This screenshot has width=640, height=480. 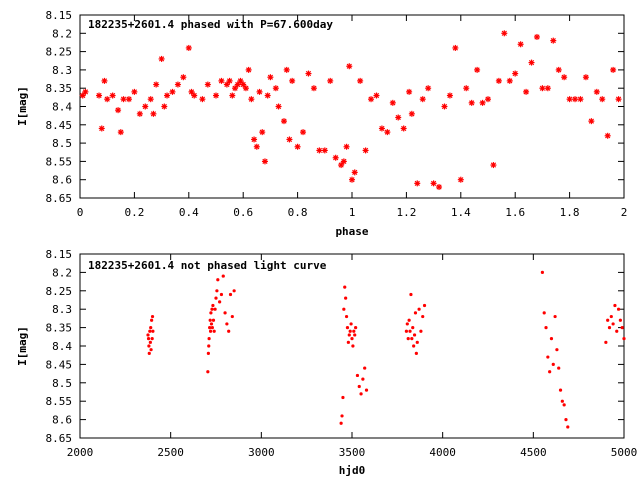 I want to click on x-tick-label: 4000, so click(x=442, y=452).